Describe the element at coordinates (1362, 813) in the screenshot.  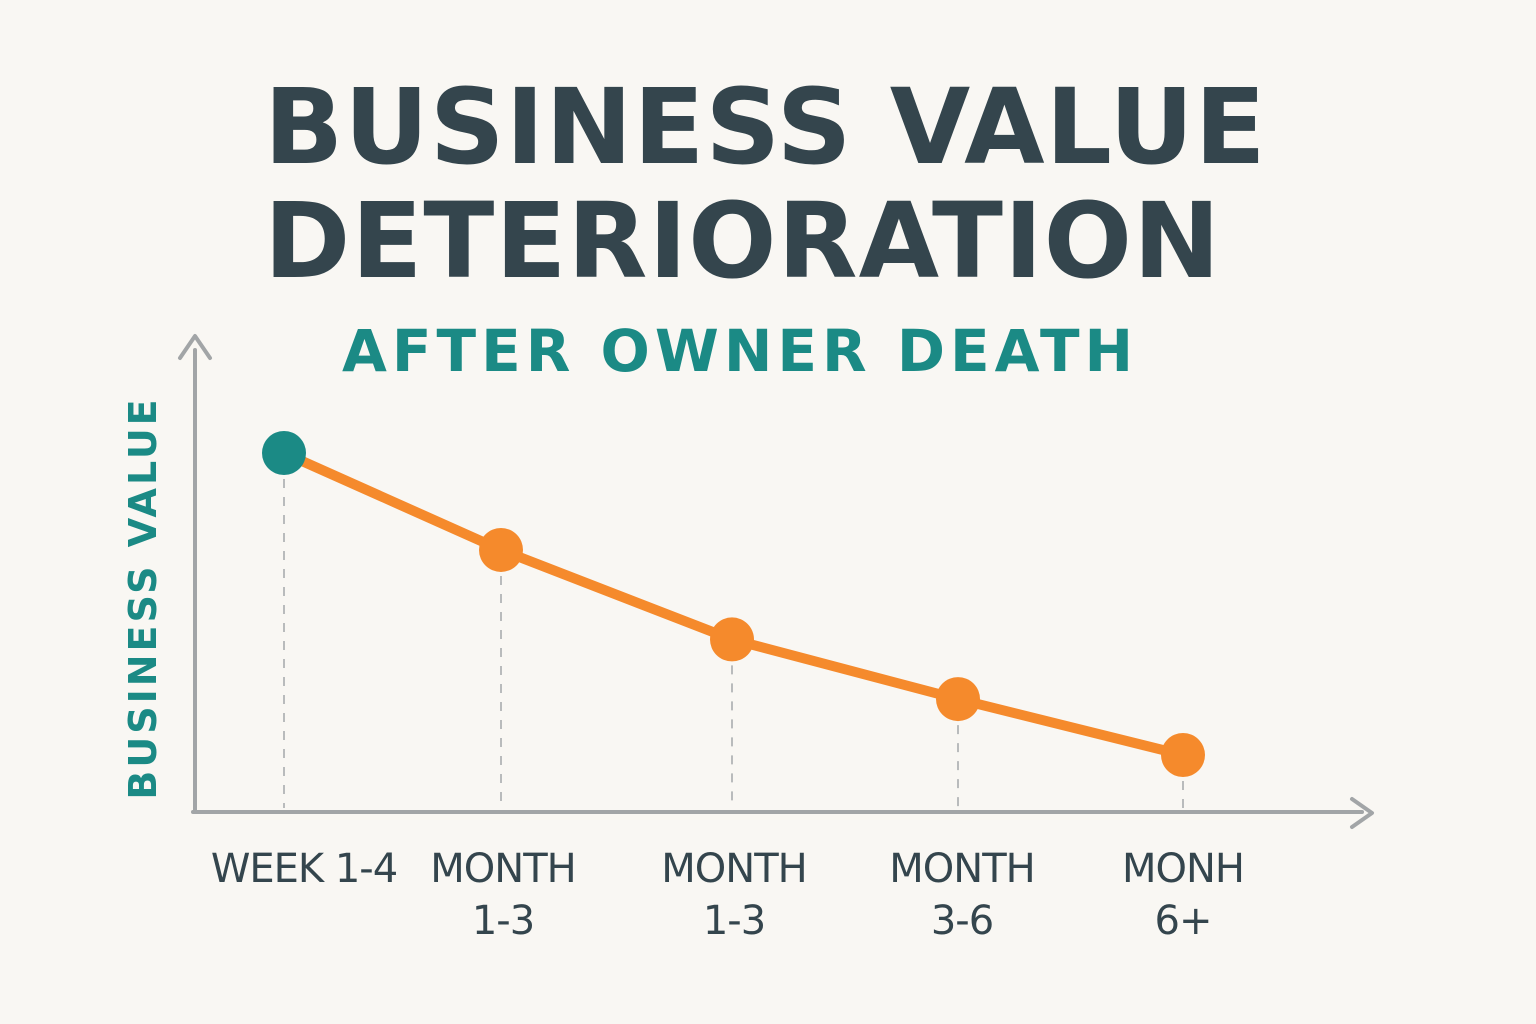
I see `x-axis-arrow-icon` at that location.